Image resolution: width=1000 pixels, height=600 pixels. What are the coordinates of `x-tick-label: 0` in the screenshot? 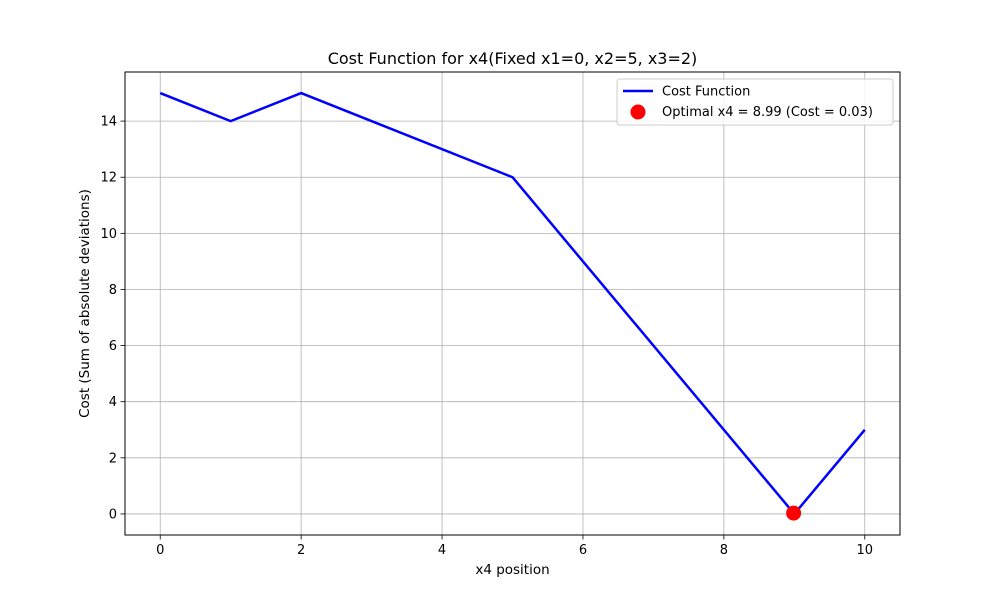 It's located at (160, 550).